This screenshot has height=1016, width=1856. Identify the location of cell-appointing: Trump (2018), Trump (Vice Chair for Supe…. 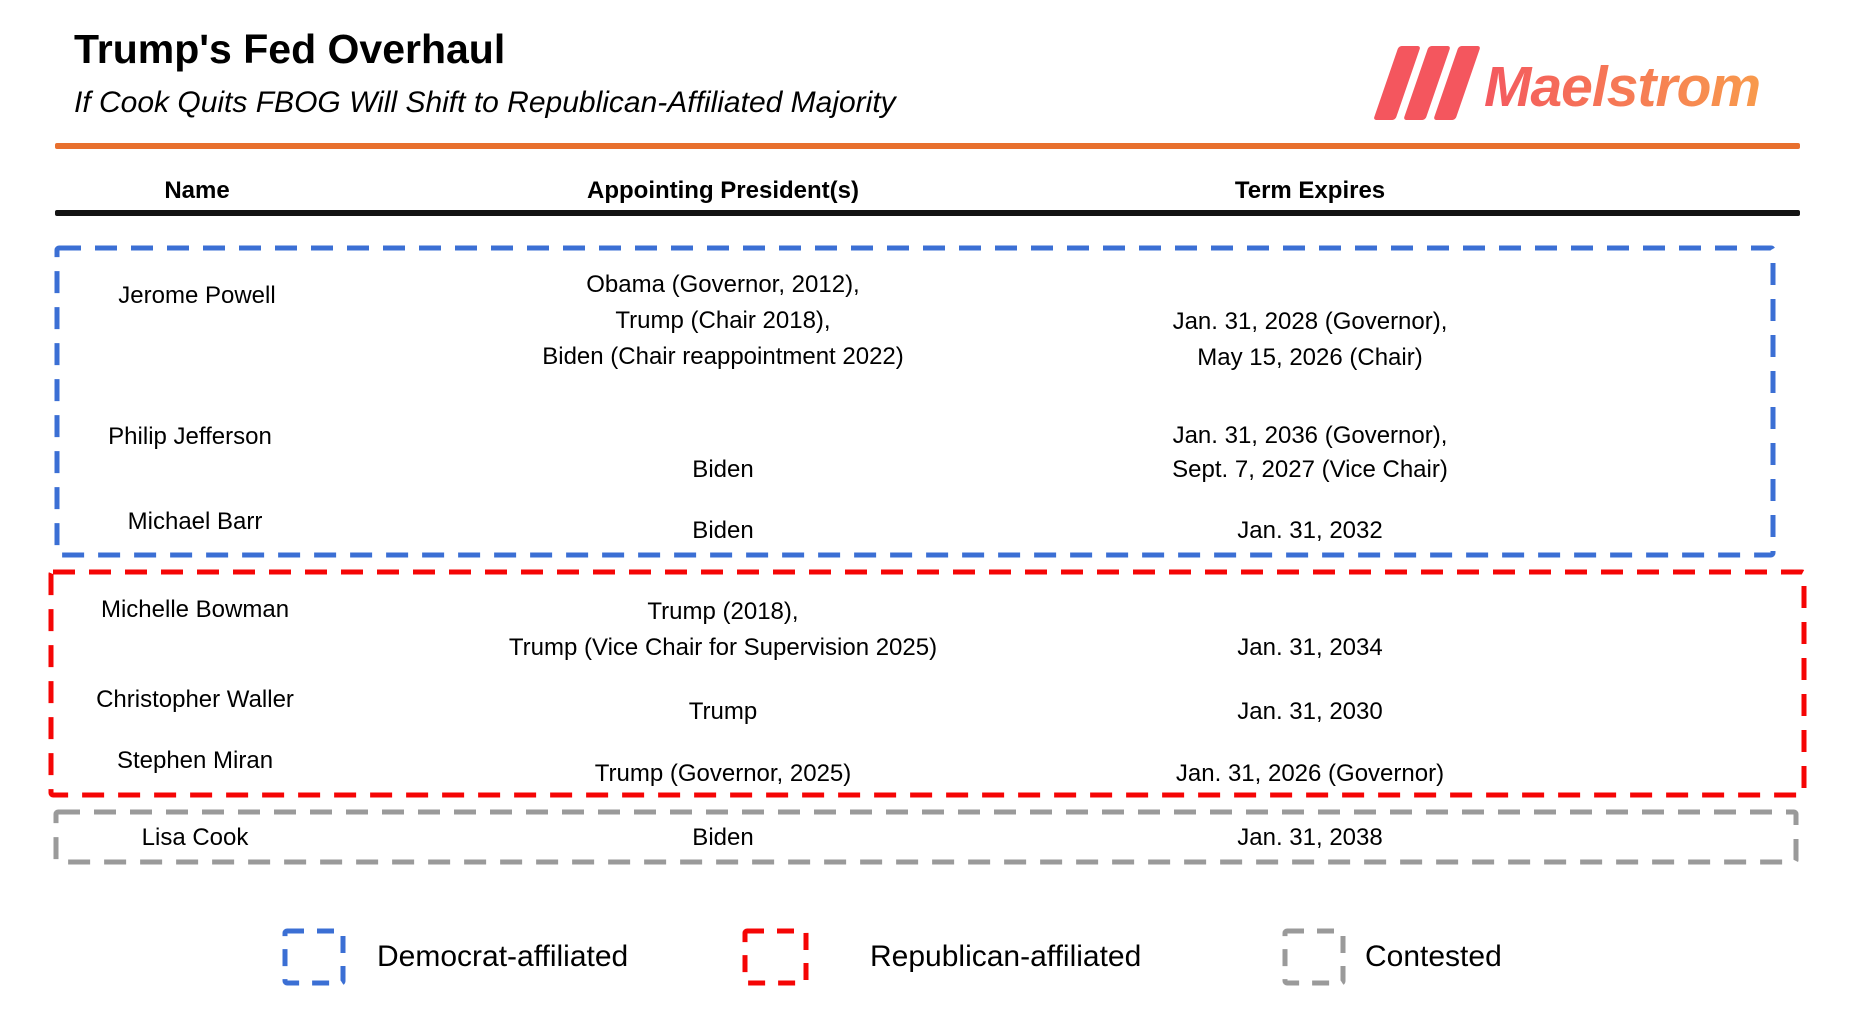
(723, 629).